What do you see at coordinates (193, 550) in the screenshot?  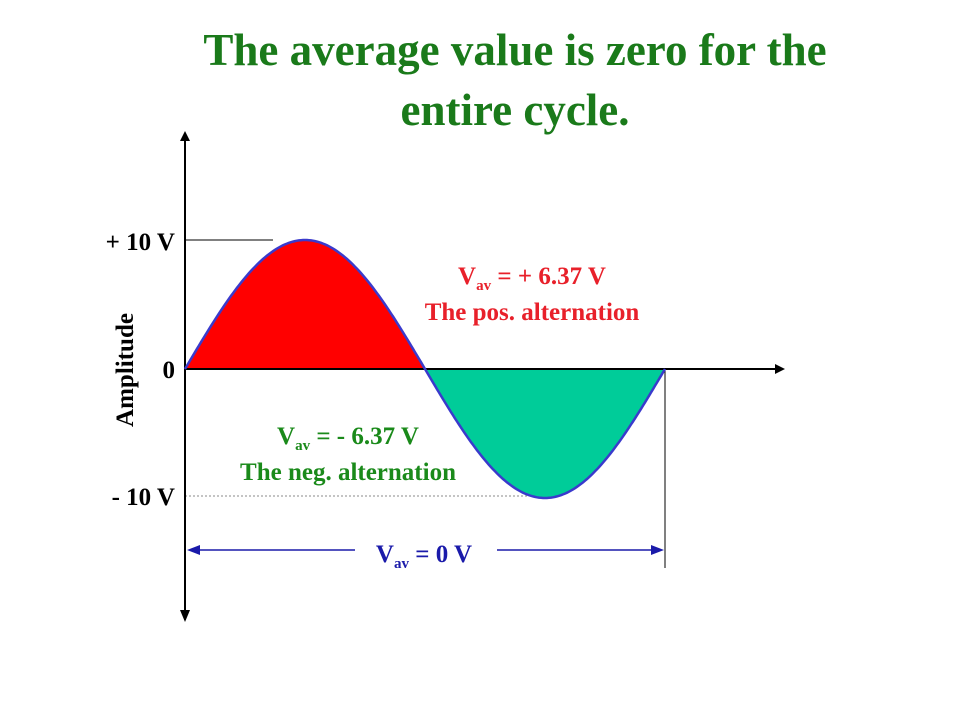 I see `left-arrowhead` at bounding box center [193, 550].